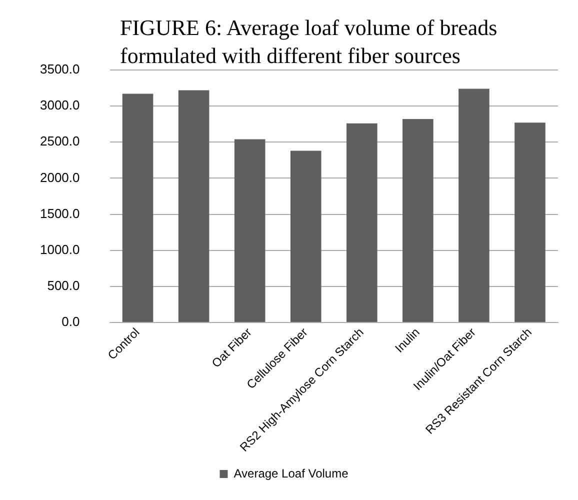 The width and height of the screenshot is (578, 500). Describe the element at coordinates (60, 213) in the screenshot. I see `y-tick-label: 1500.0` at that location.